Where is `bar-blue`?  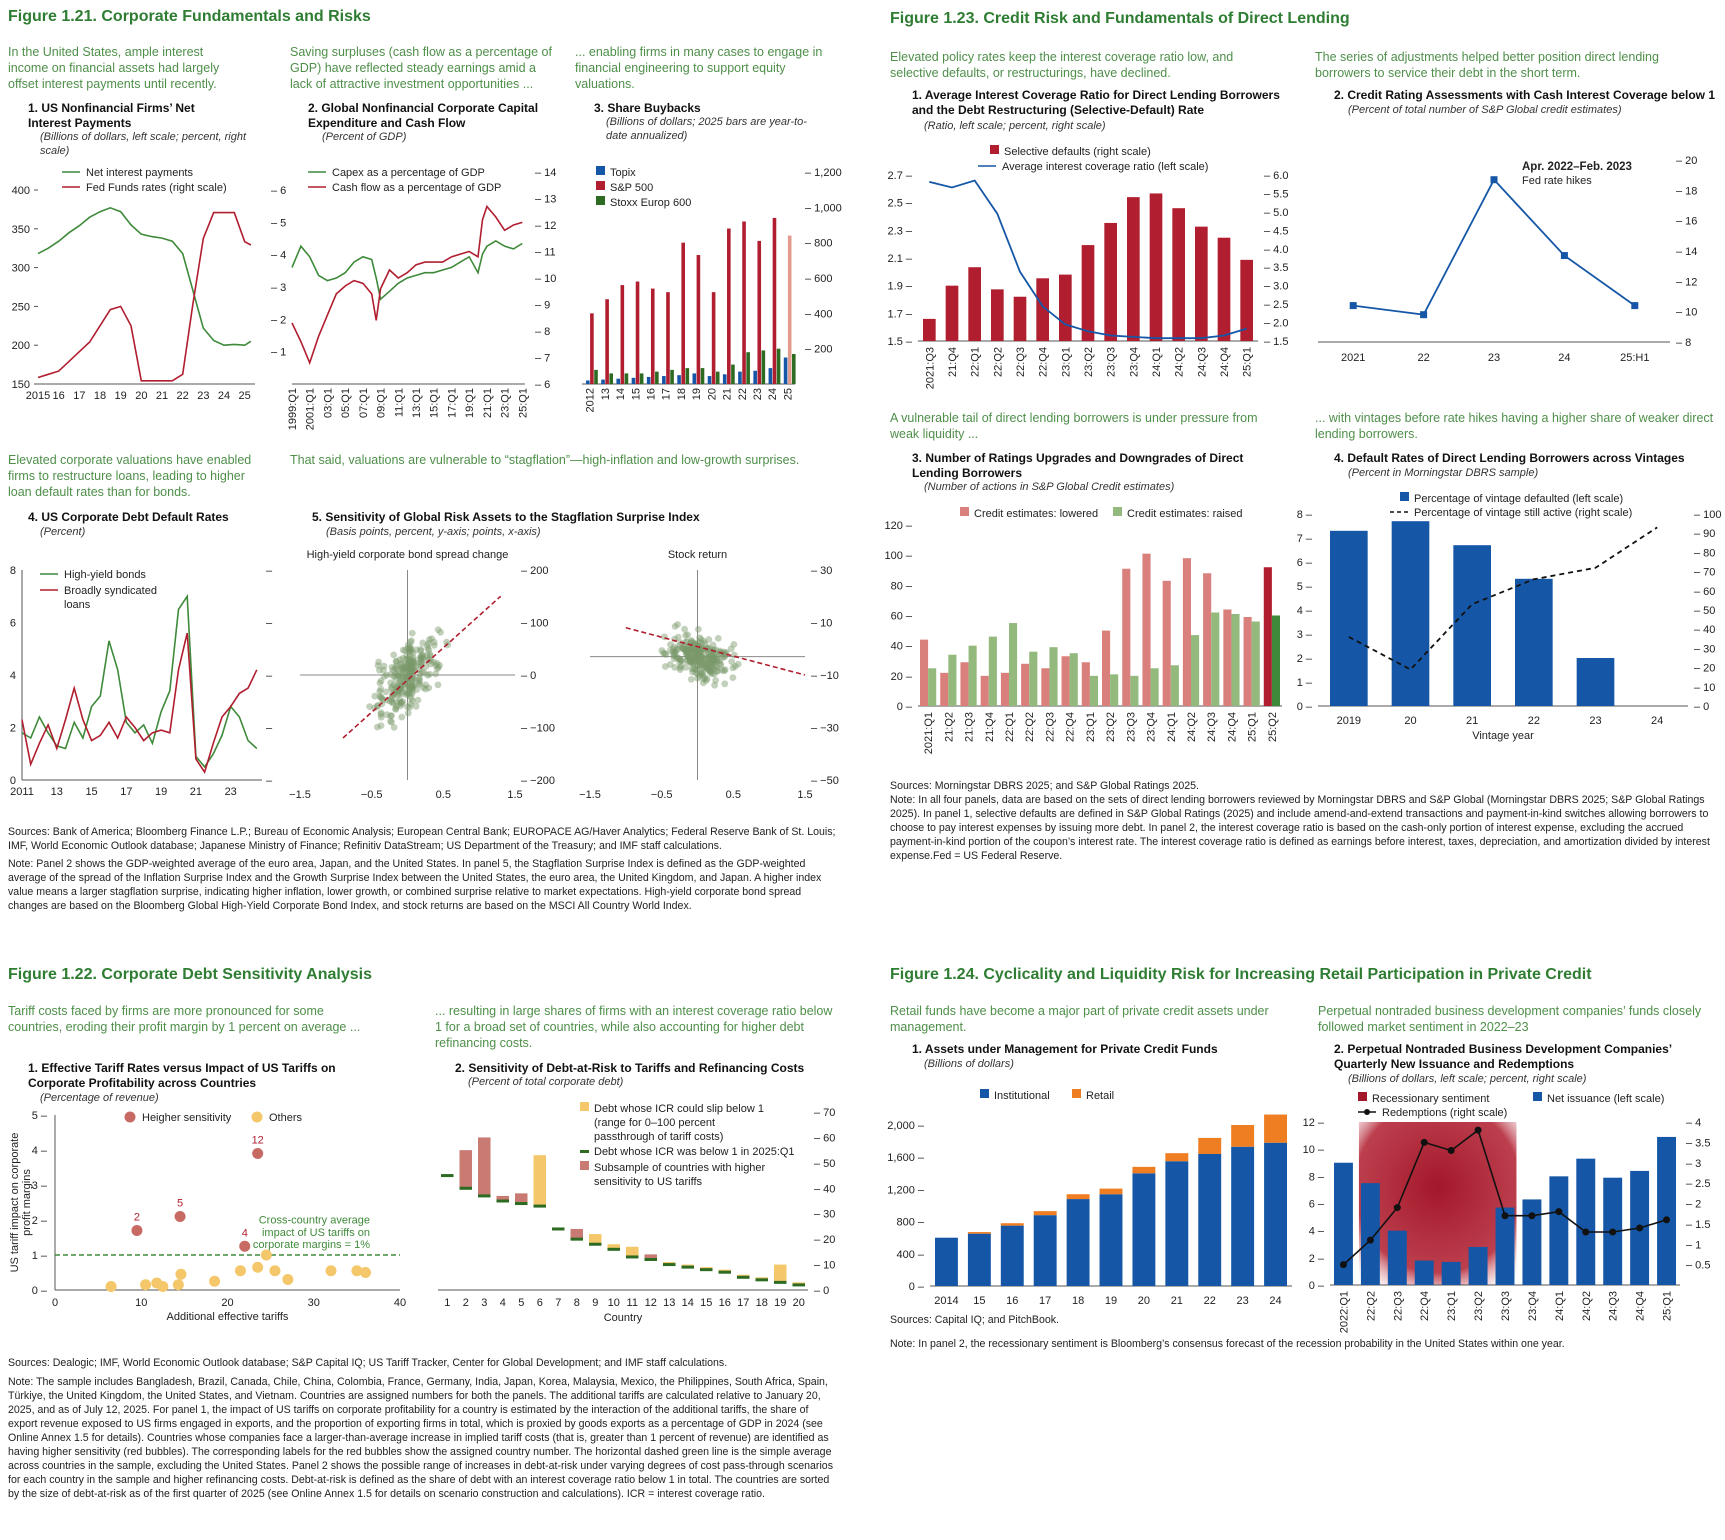
bar-blue is located at coordinates (618, 381).